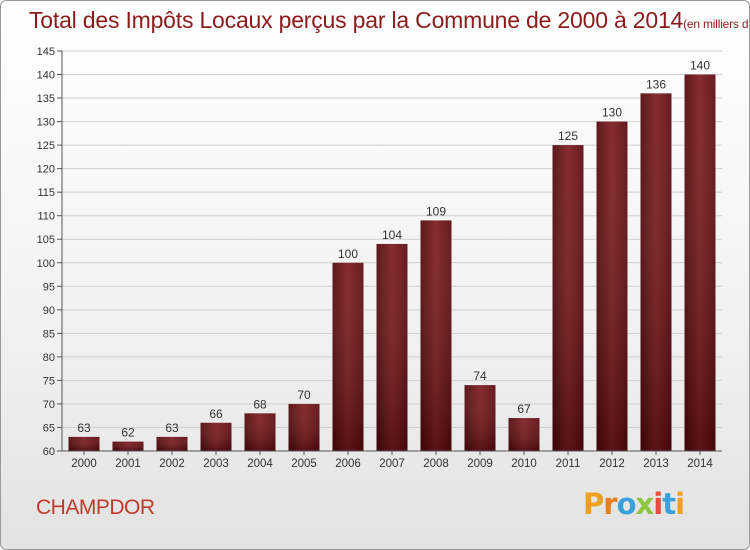 Image resolution: width=750 pixels, height=550 pixels. What do you see at coordinates (480, 376) in the screenshot?
I see `data-label: 74` at bounding box center [480, 376].